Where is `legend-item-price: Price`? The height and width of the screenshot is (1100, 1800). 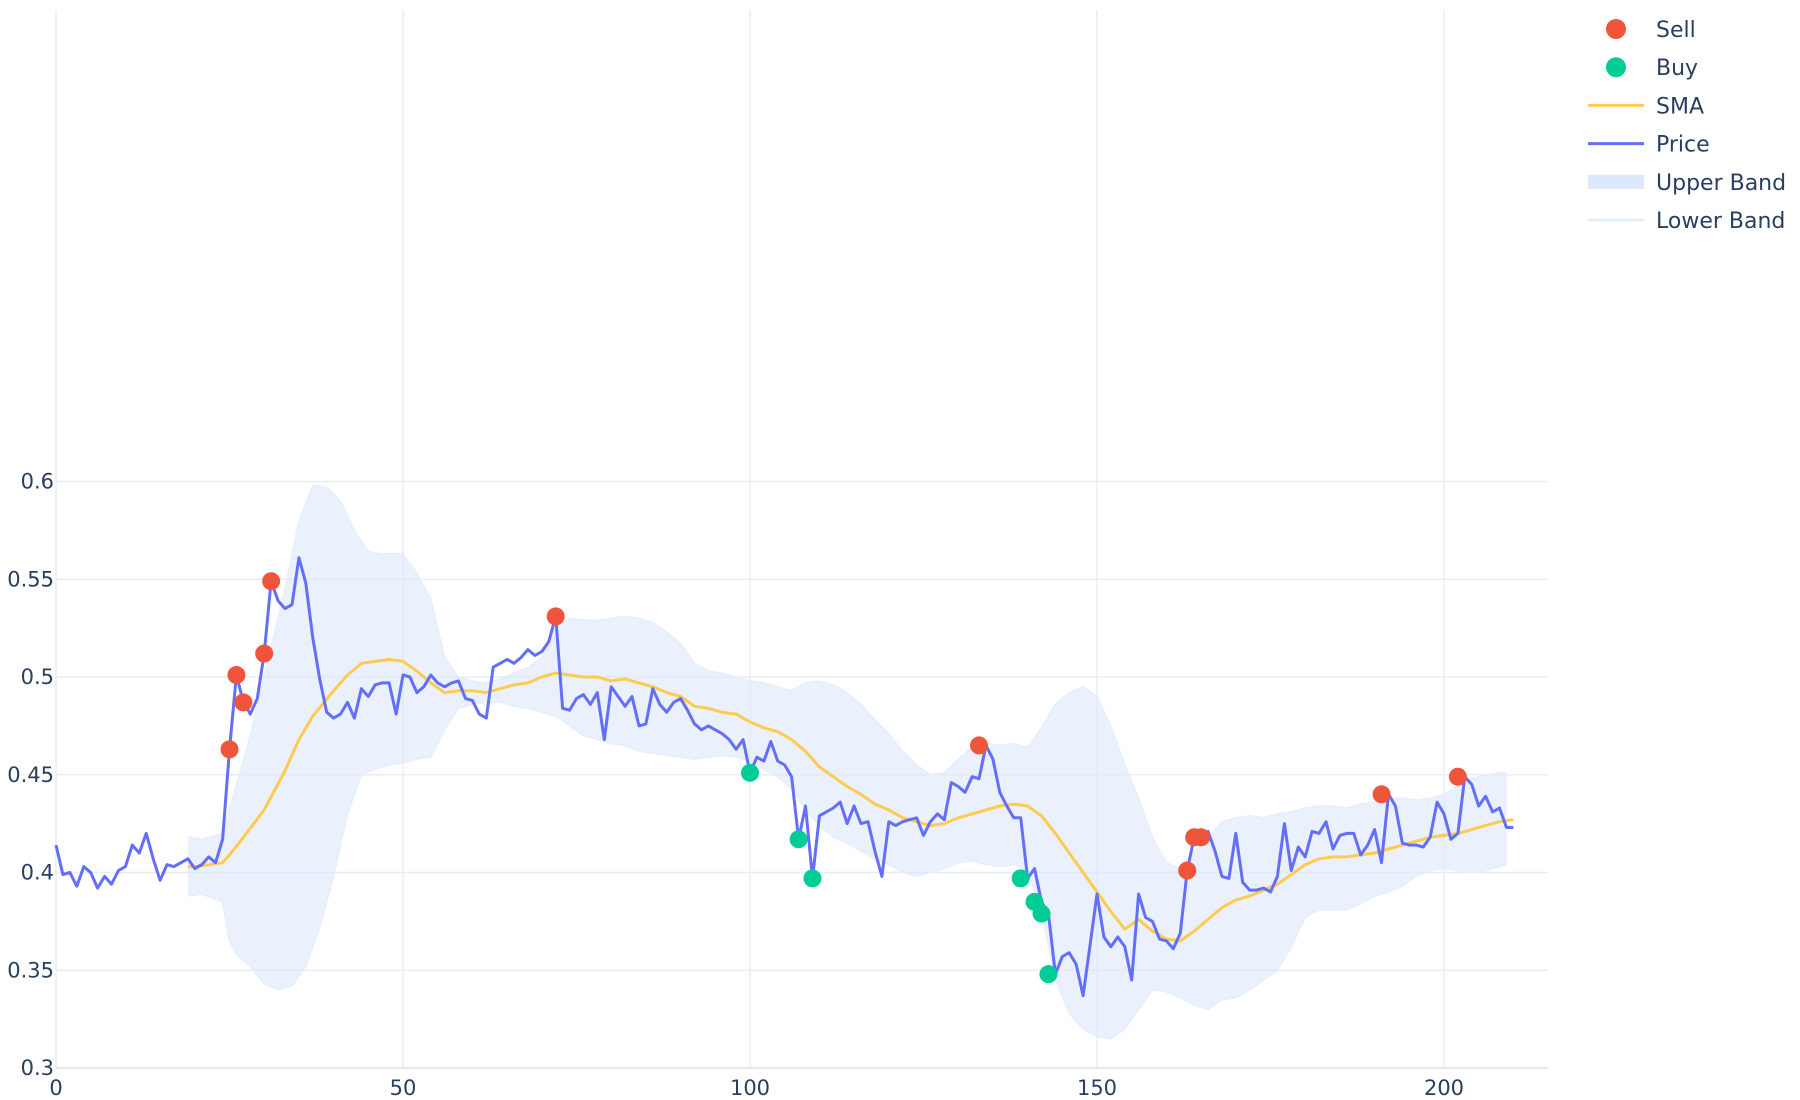 legend-item-price: Price is located at coordinates (1649, 145).